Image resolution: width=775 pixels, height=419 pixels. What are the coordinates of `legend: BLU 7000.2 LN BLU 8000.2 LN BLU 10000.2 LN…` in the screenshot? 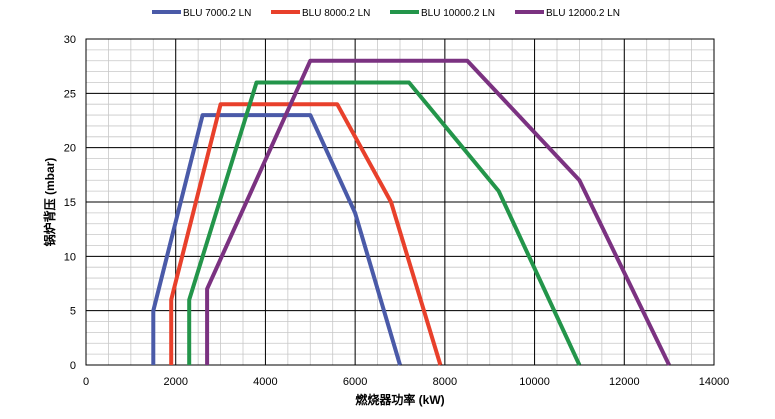 It's located at (386, 13).